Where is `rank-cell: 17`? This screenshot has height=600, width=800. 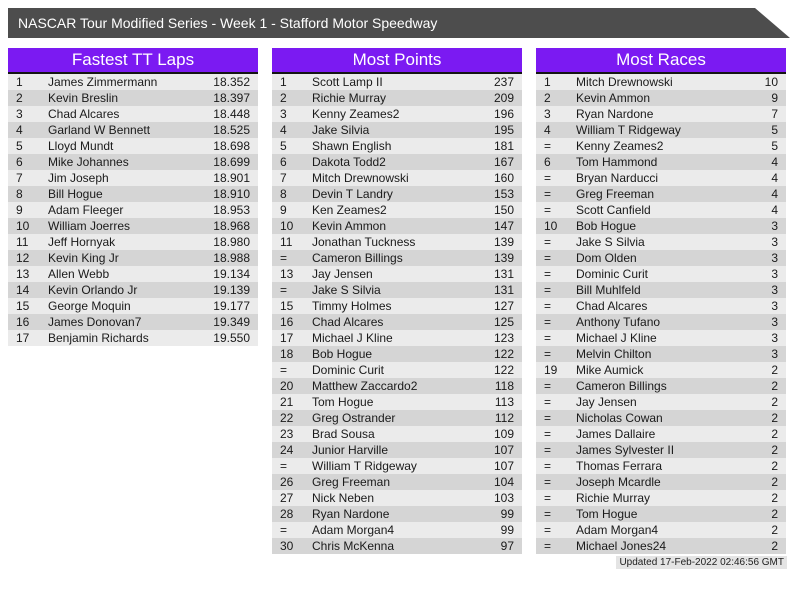 rank-cell: 17 is located at coordinates (287, 338).